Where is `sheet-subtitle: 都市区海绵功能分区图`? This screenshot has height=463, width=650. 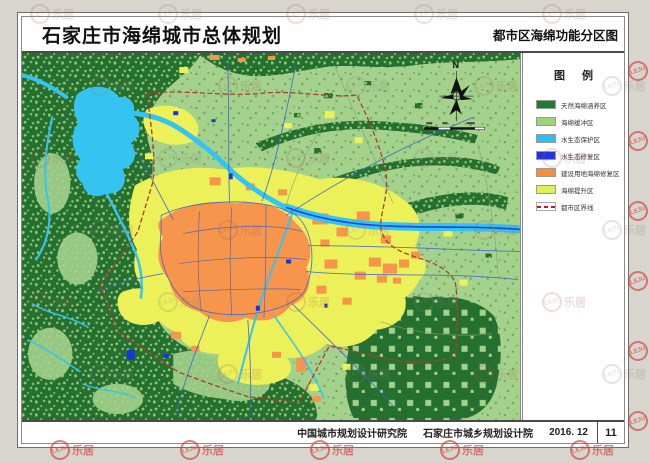 sheet-subtitle: 都市区海绵功能分区图 is located at coordinates (555, 35).